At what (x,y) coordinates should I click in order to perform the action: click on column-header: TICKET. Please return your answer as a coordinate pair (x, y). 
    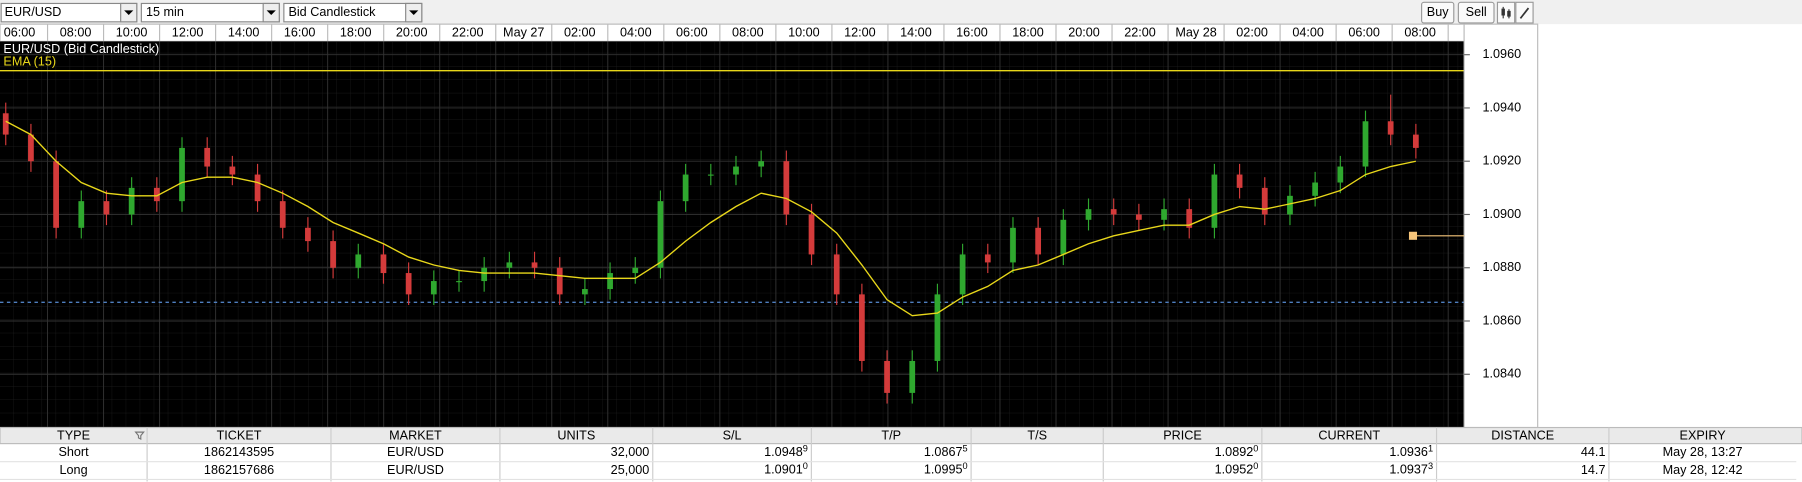
    Looking at the image, I should click on (239, 435).